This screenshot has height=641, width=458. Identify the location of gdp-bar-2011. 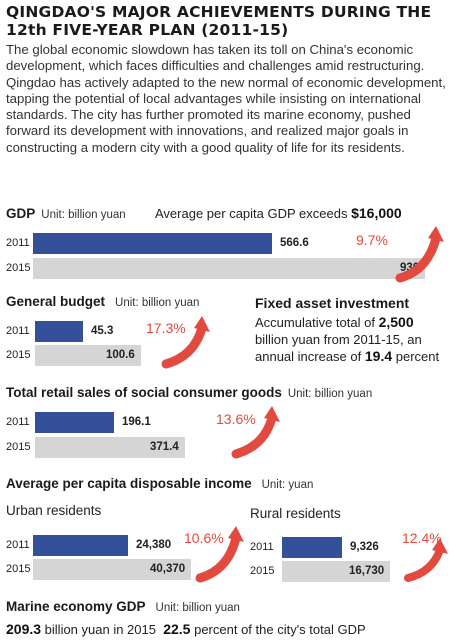
(152, 243).